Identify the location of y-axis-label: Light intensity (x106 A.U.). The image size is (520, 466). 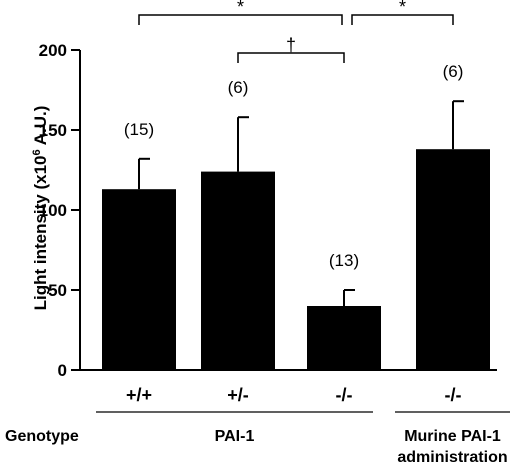
(40, 208).